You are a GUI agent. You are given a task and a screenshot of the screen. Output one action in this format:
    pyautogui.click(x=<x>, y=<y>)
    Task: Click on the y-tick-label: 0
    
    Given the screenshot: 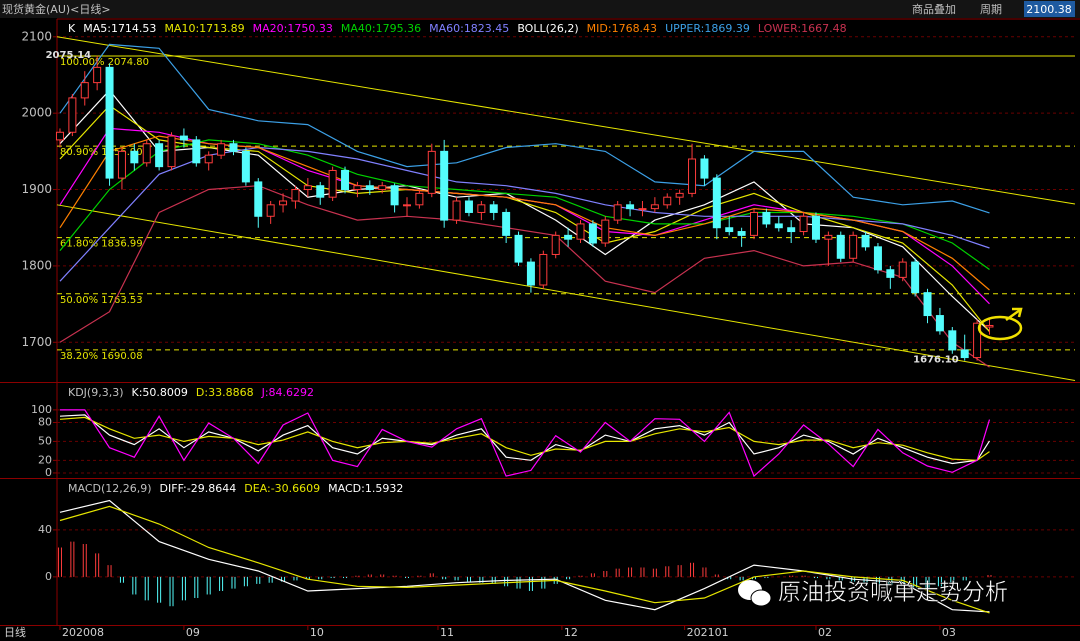 What is the action you would take?
    pyautogui.click(x=48, y=472)
    